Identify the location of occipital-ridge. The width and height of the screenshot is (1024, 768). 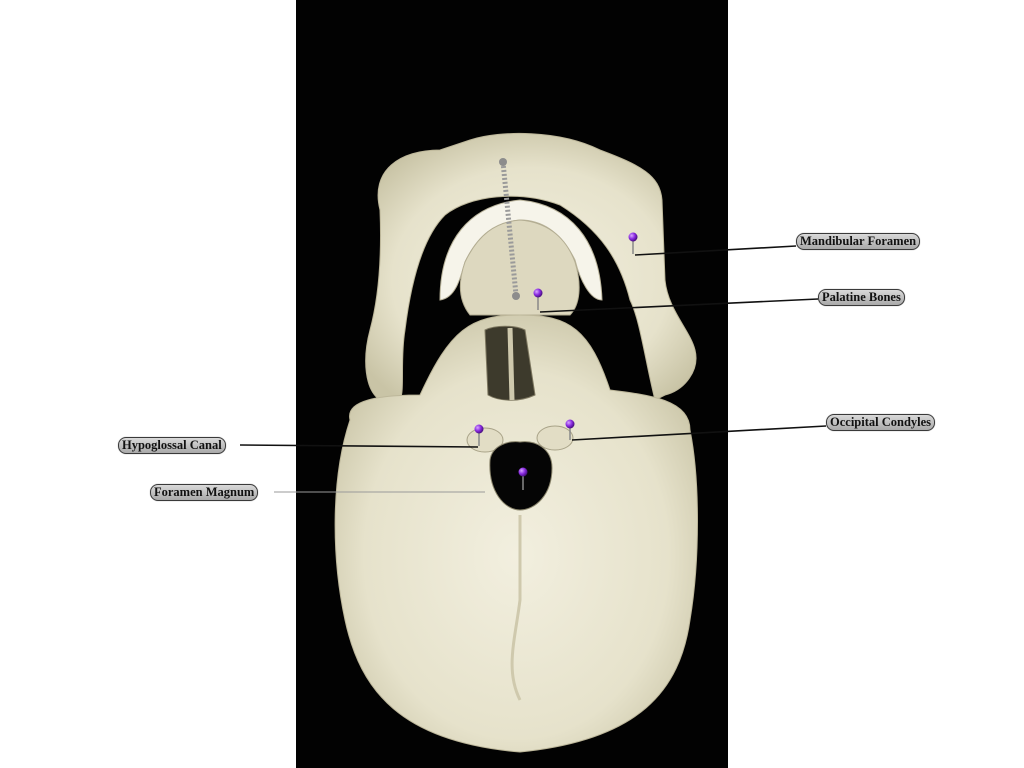
(516, 608).